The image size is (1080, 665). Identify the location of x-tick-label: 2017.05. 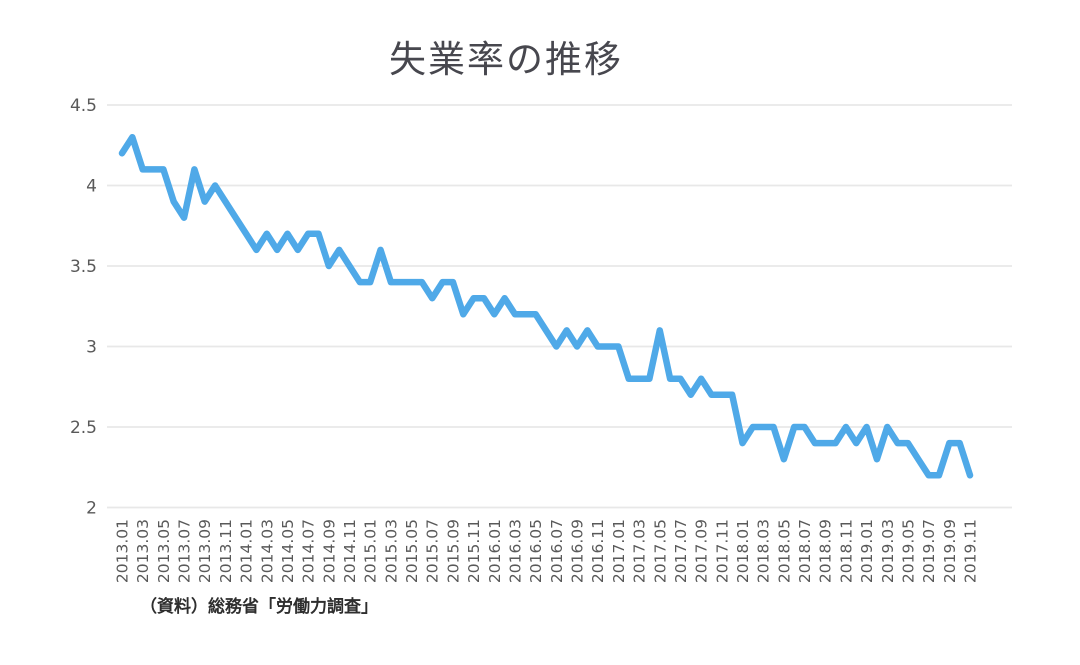
(660, 551).